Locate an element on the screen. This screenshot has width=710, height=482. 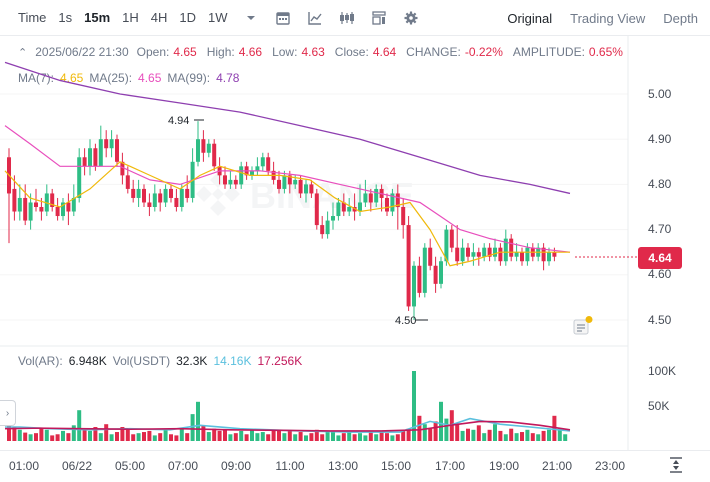
high-label: High: is located at coordinates (220, 52).